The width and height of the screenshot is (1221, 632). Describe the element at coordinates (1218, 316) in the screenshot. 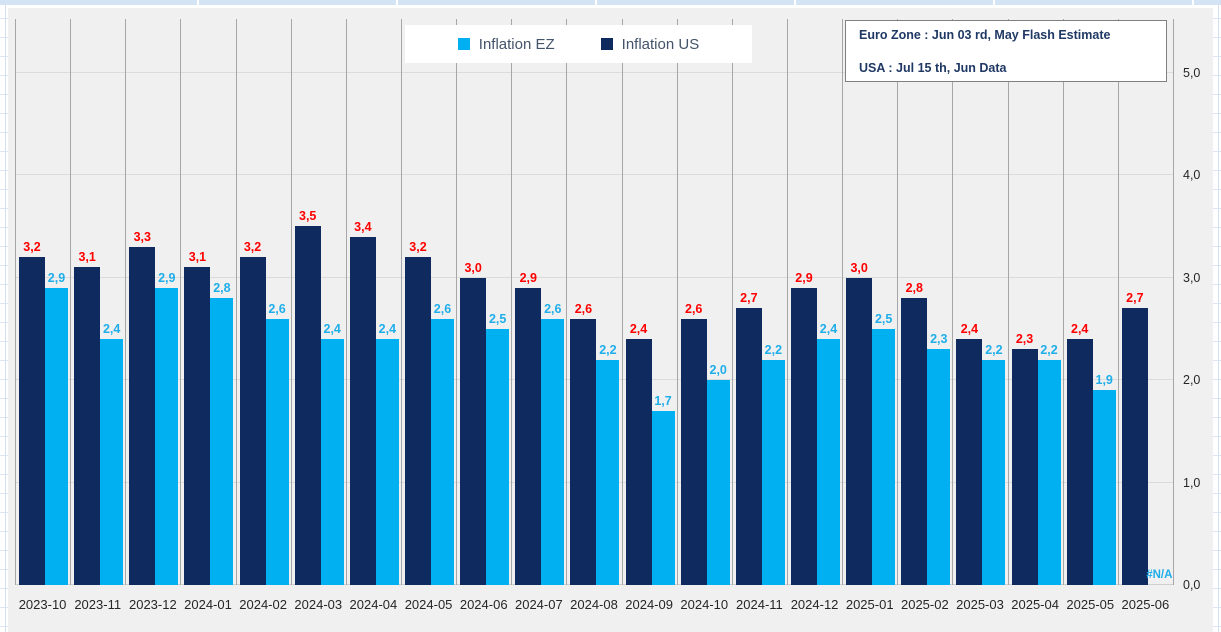

I see `sheet-column-gridline` at that location.